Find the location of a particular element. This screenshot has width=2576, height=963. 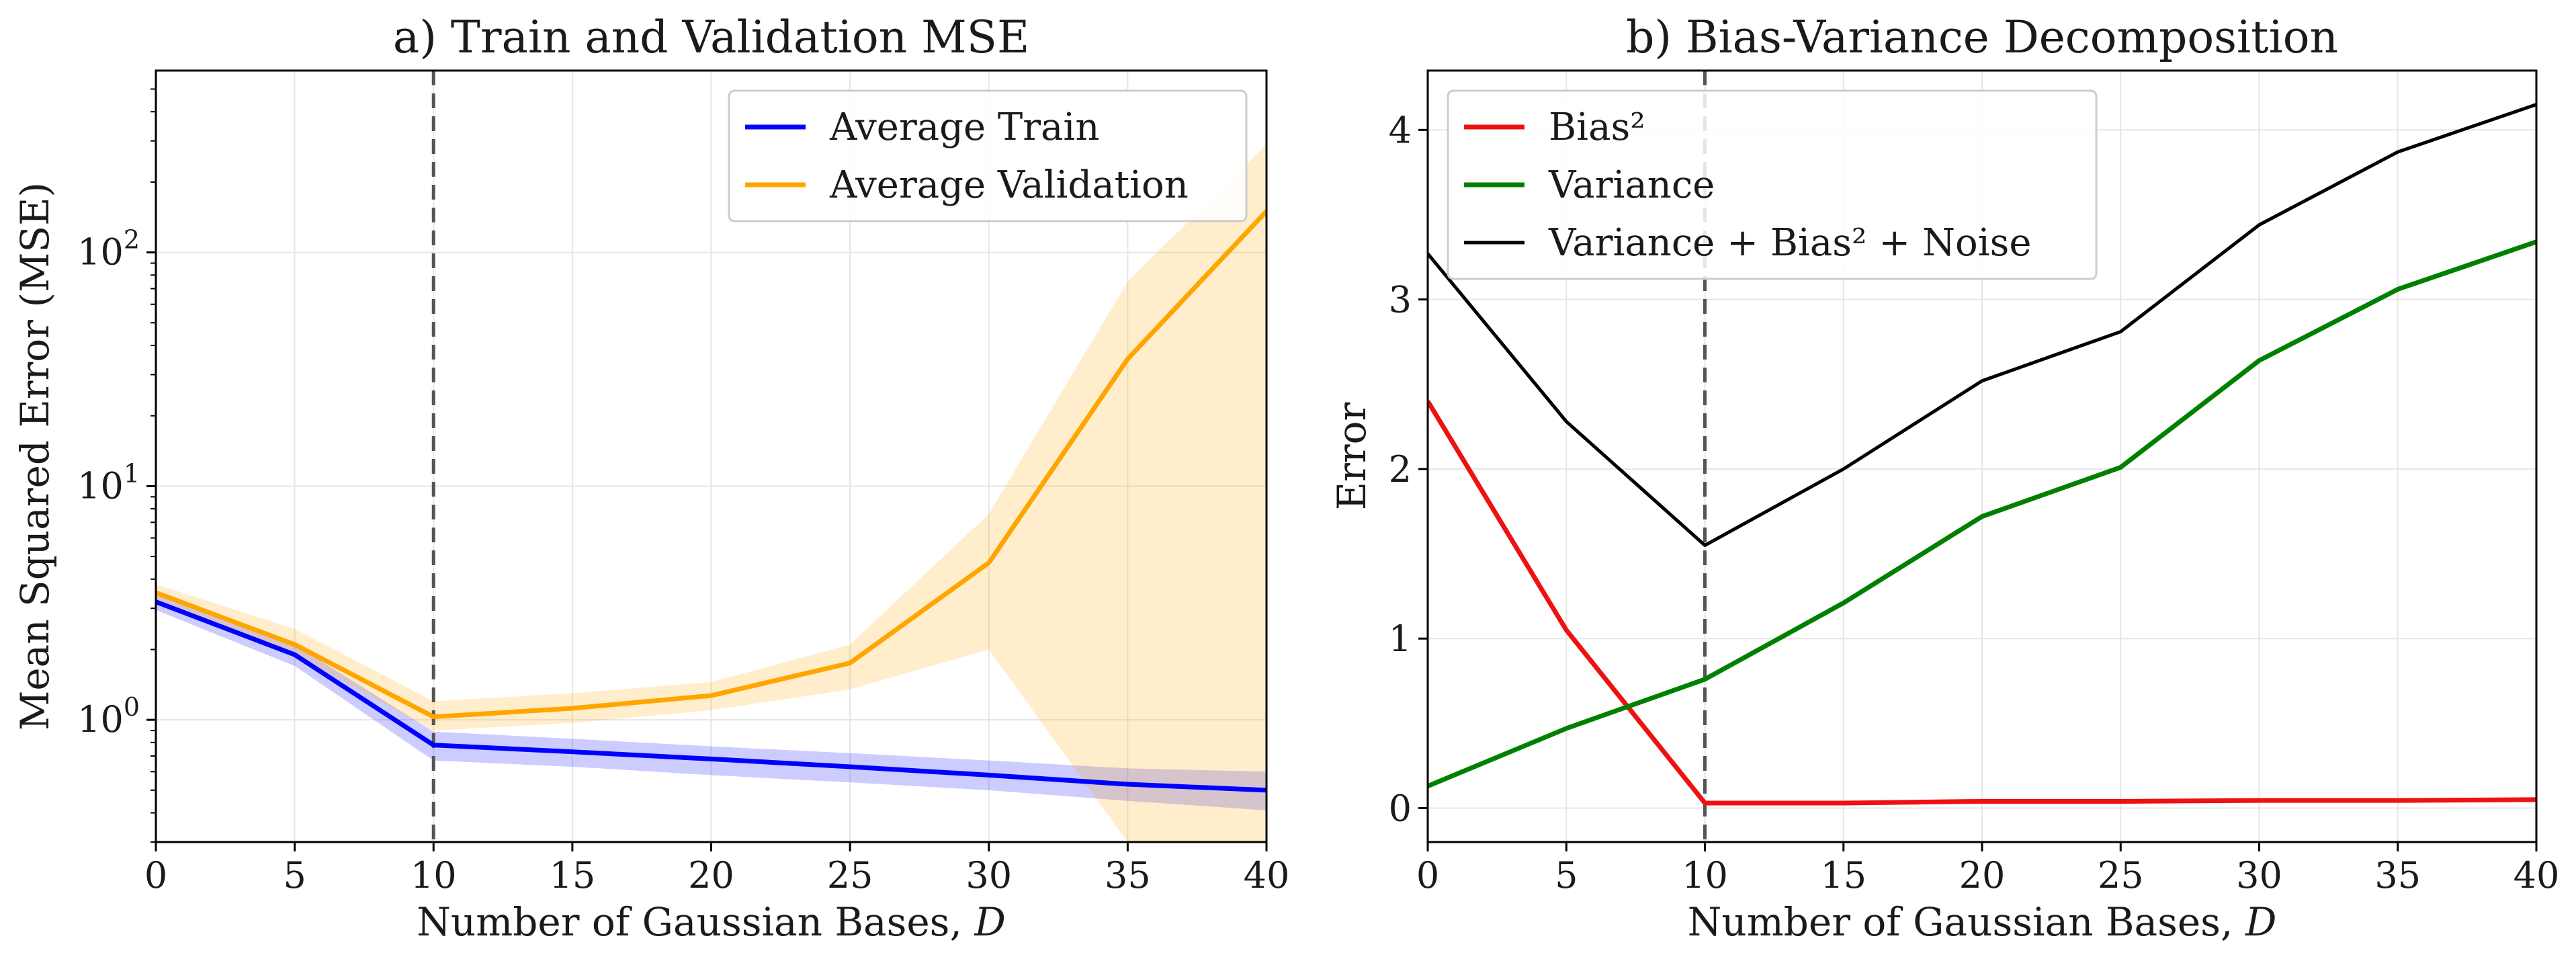

chart-b-xlabel: Number of Gaussian Bases, D is located at coordinates (1982, 922).